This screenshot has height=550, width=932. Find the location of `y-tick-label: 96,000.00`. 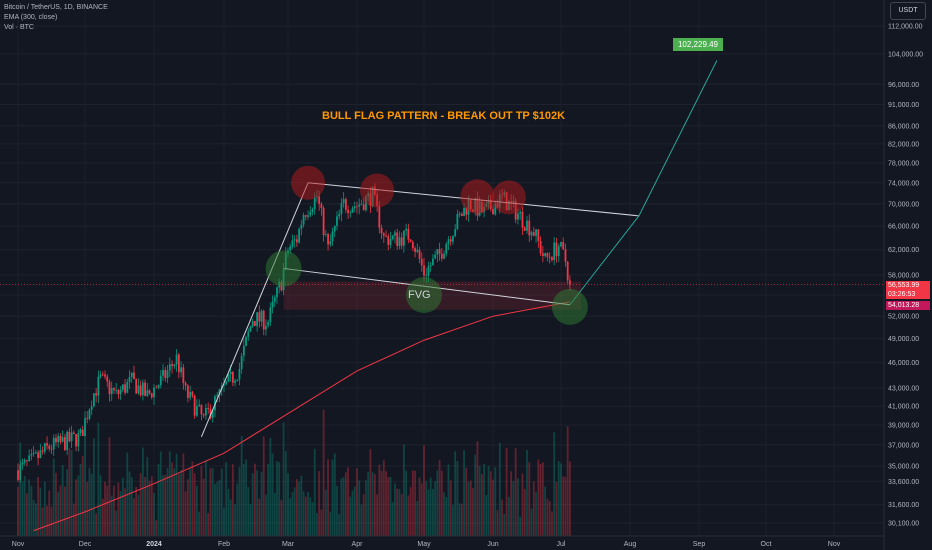

y-tick-label: 96,000.00 is located at coordinates (903, 85).